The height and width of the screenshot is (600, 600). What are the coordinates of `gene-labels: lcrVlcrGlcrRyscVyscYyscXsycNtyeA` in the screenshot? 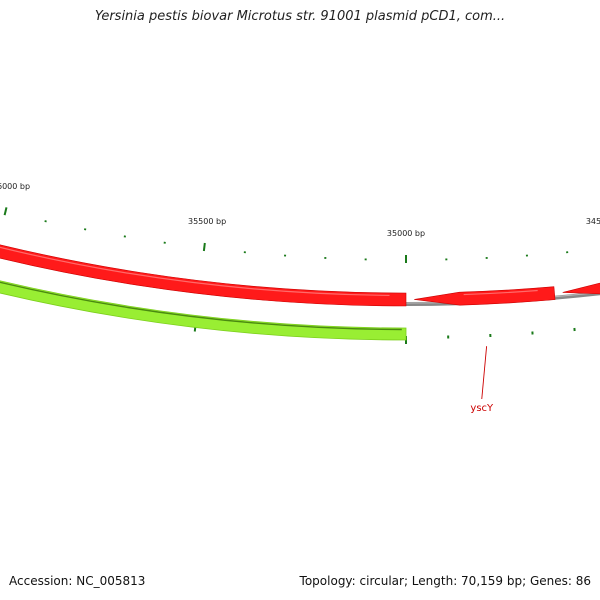 It's located at (482, 380).